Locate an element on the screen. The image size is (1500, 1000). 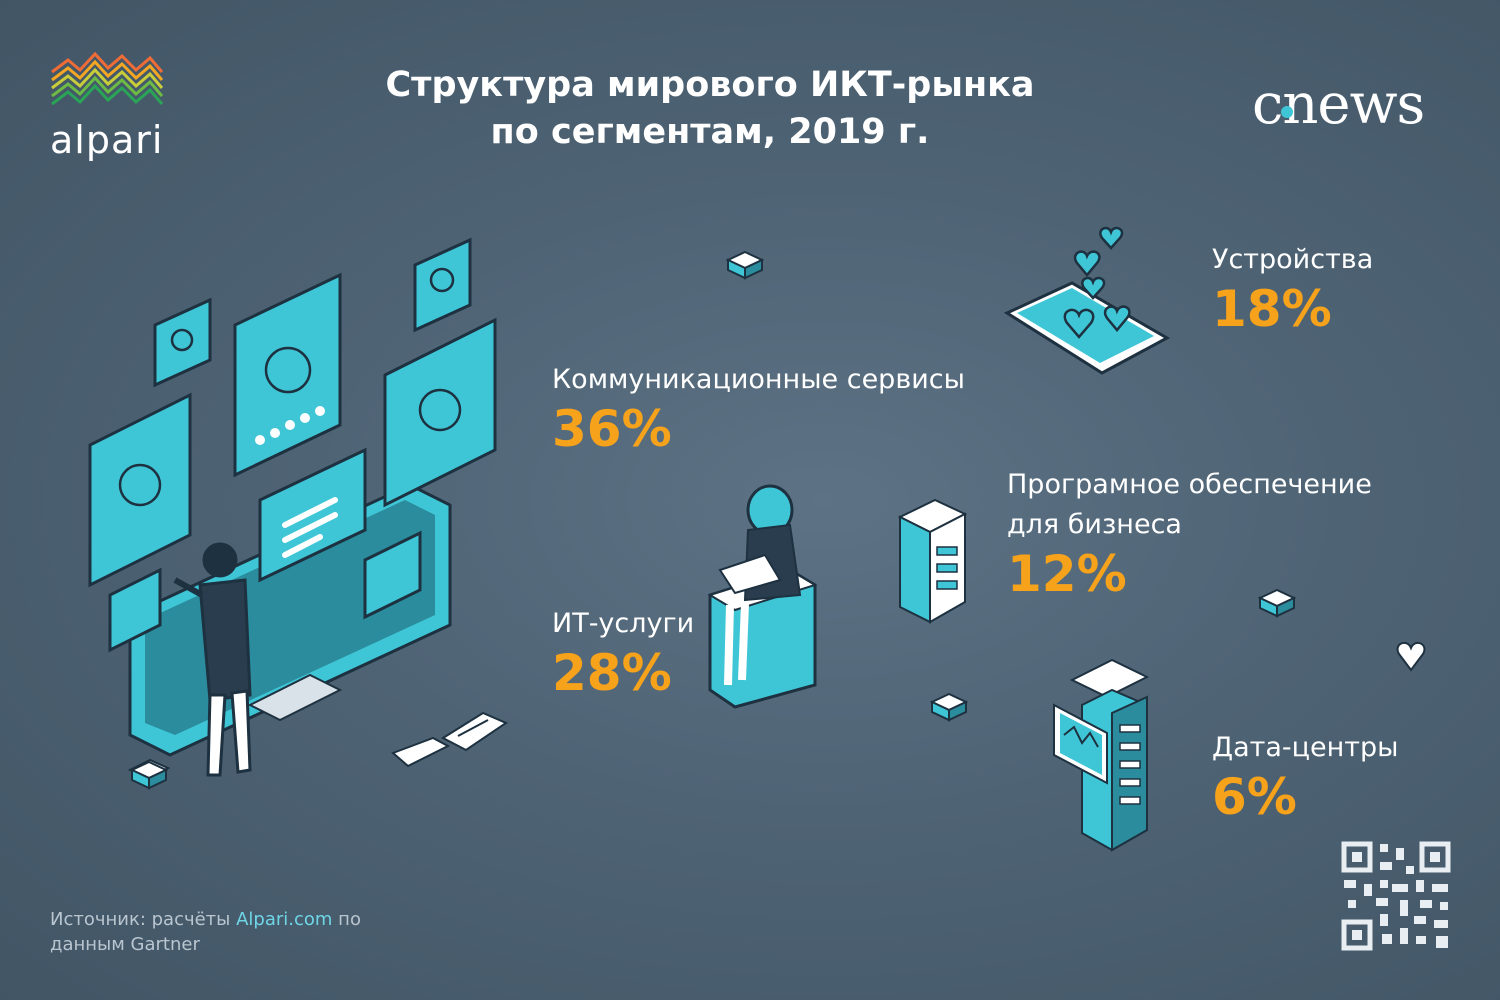
segment-label-line-2: для бизнеса is located at coordinates (1094, 524).